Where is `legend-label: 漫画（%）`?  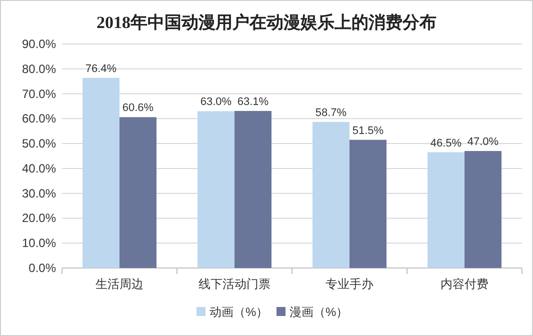
legend-label: 漫画（%） is located at coordinates (319, 312).